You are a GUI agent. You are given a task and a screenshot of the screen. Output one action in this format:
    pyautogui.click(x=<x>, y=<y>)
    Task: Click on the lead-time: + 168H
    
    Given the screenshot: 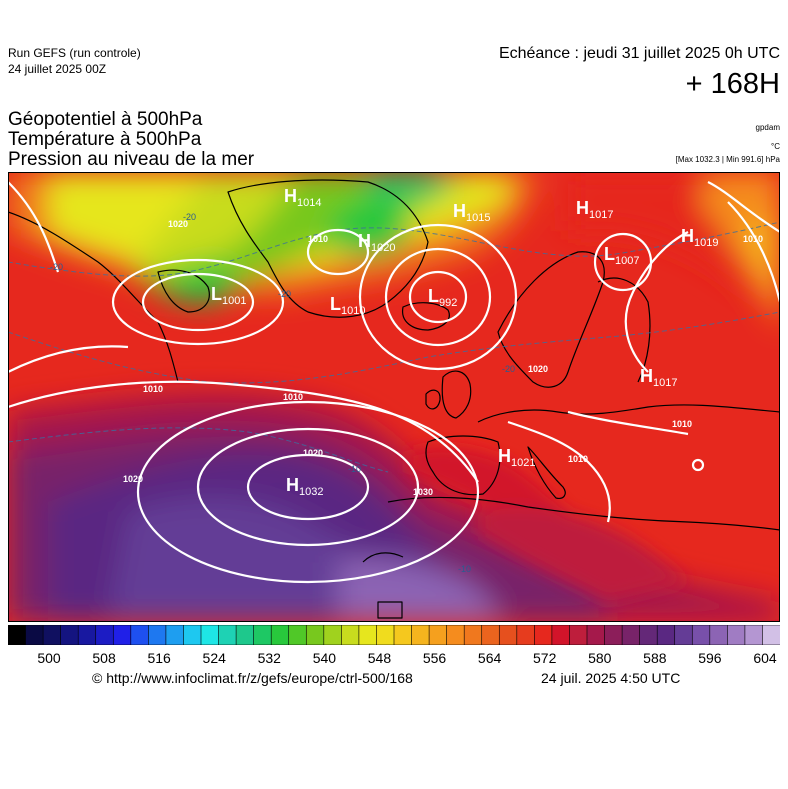 What is the action you would take?
    pyautogui.click(x=732, y=84)
    